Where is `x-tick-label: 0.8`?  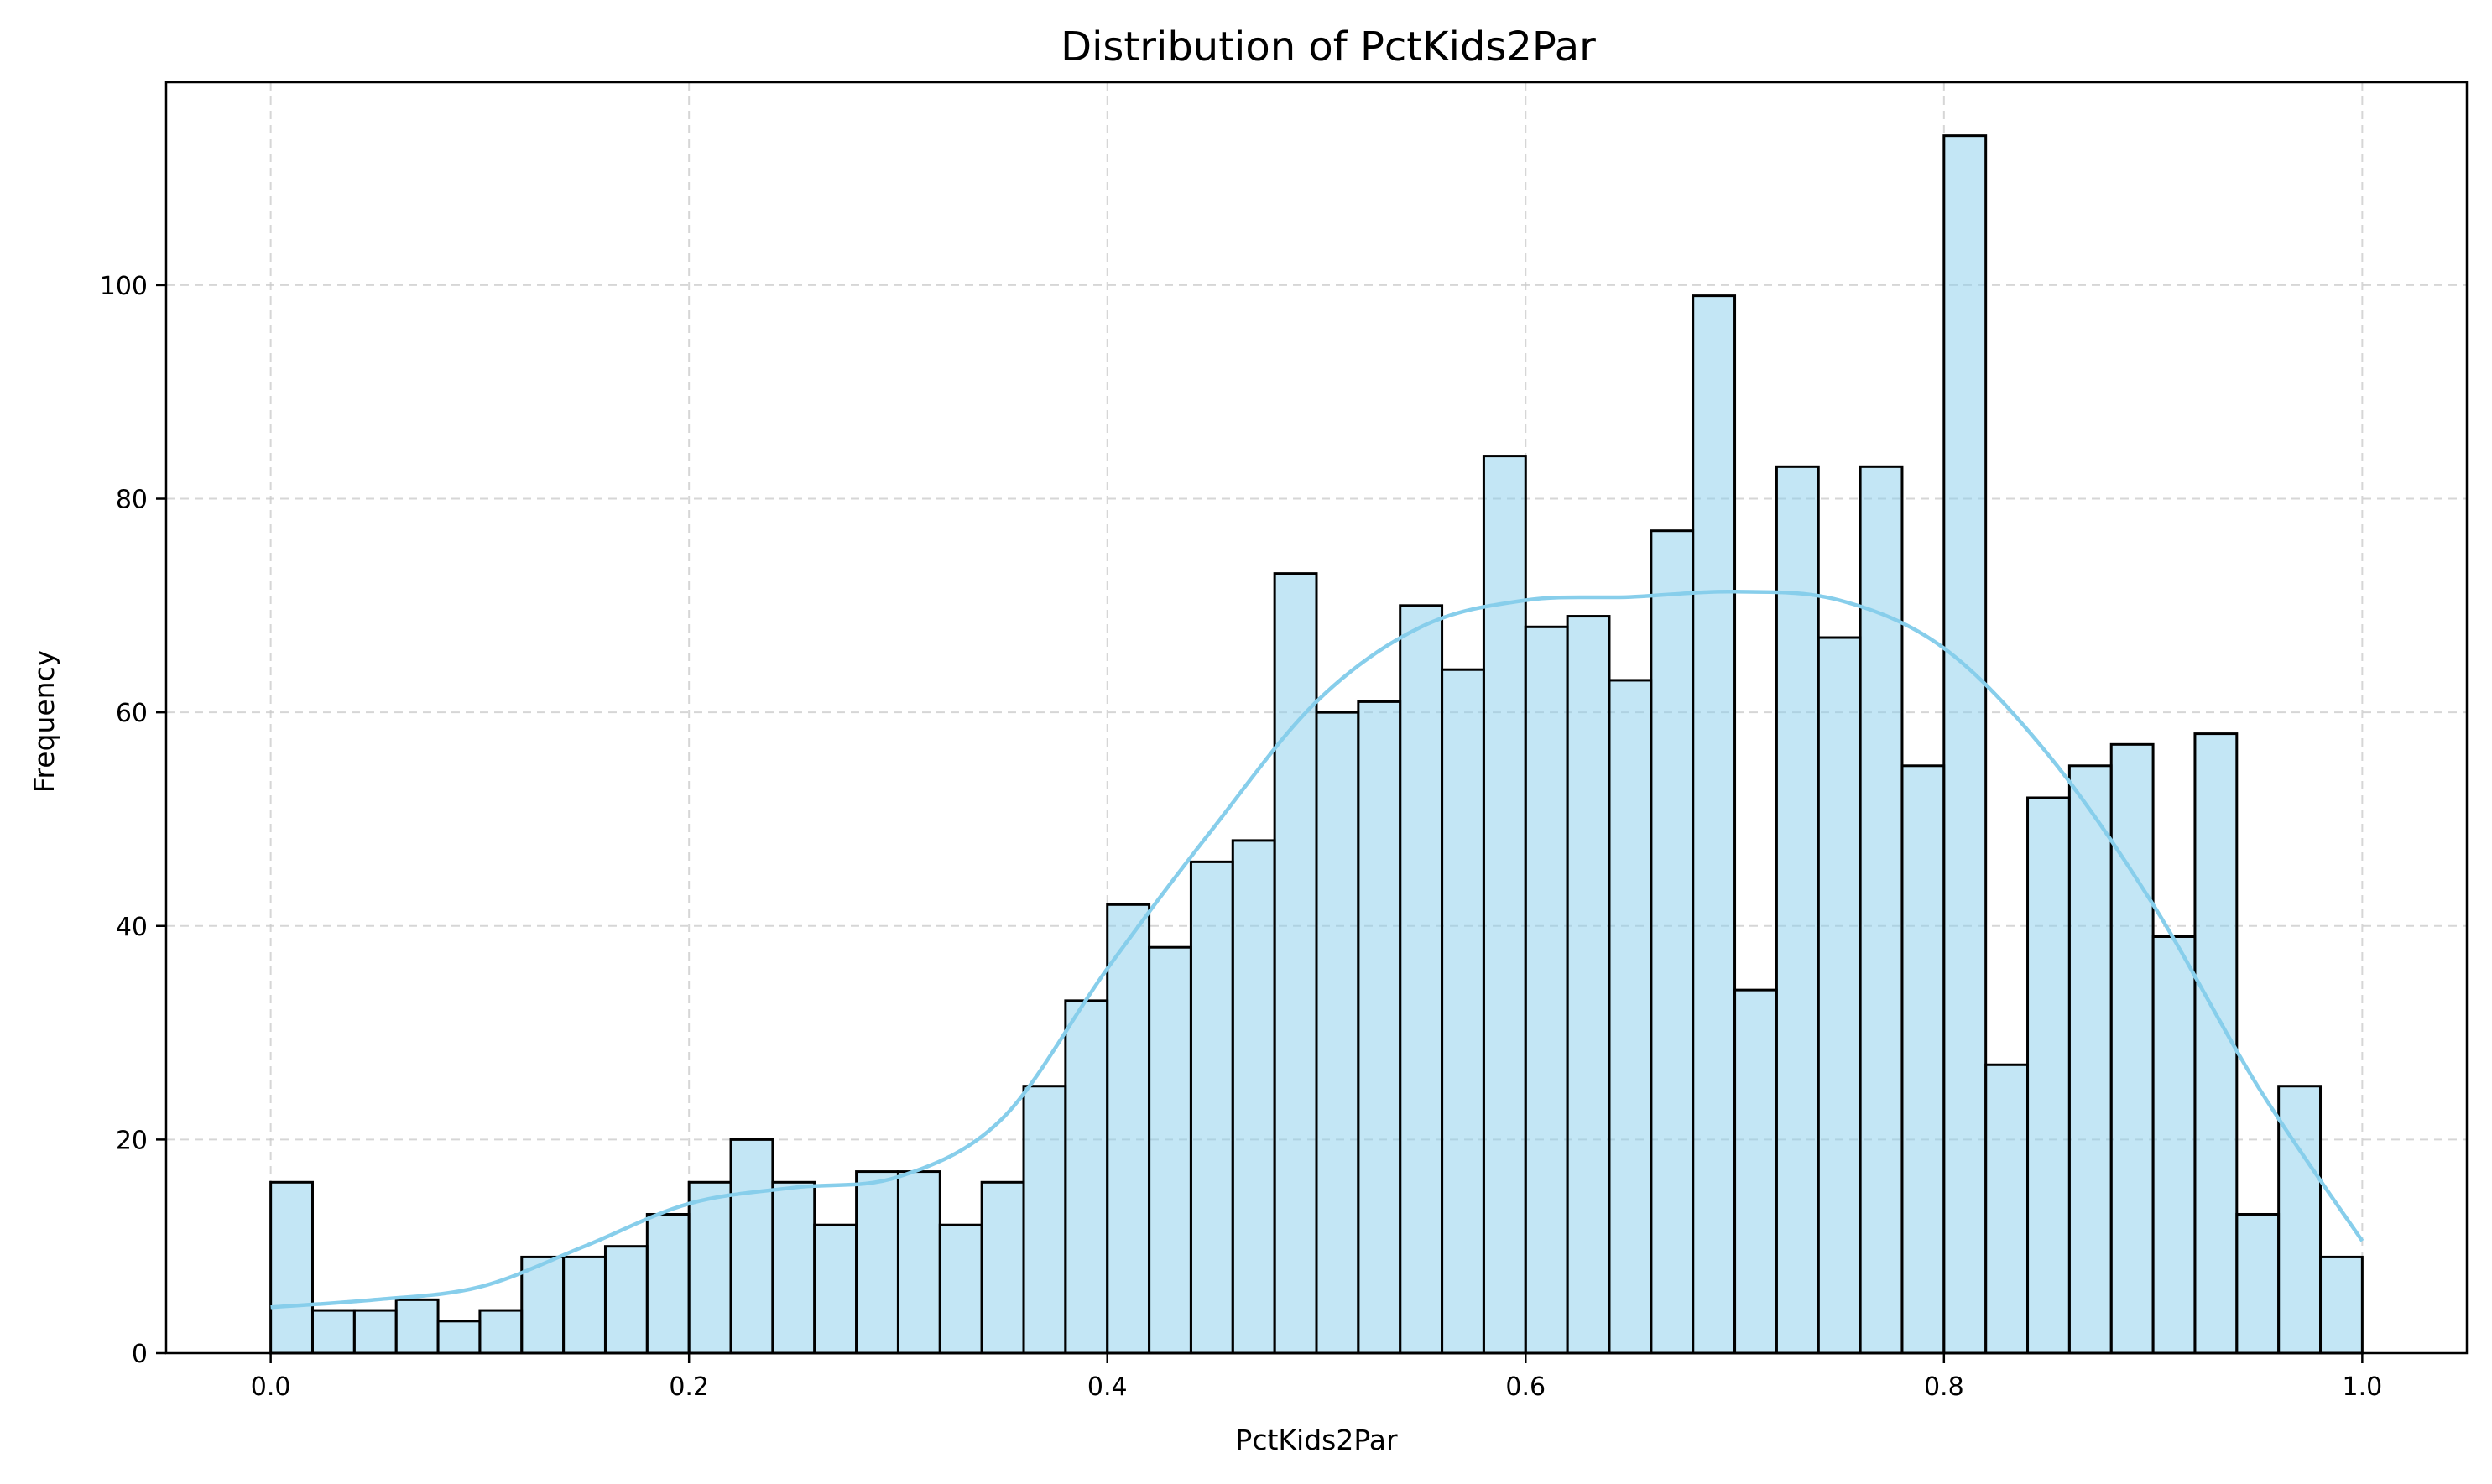 x-tick-label: 0.8 is located at coordinates (1944, 1387).